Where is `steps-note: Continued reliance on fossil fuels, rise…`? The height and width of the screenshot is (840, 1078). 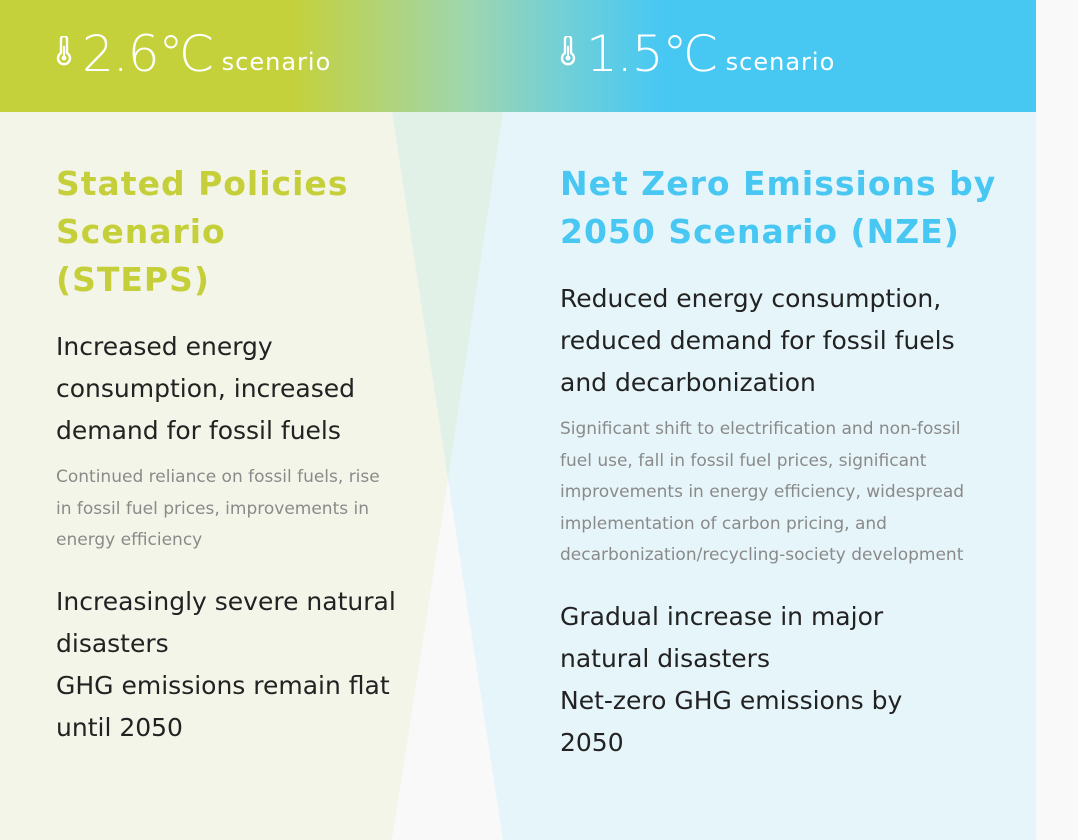 steps-note: Continued reliance on fossil fuels, rise… is located at coordinates (218, 508).